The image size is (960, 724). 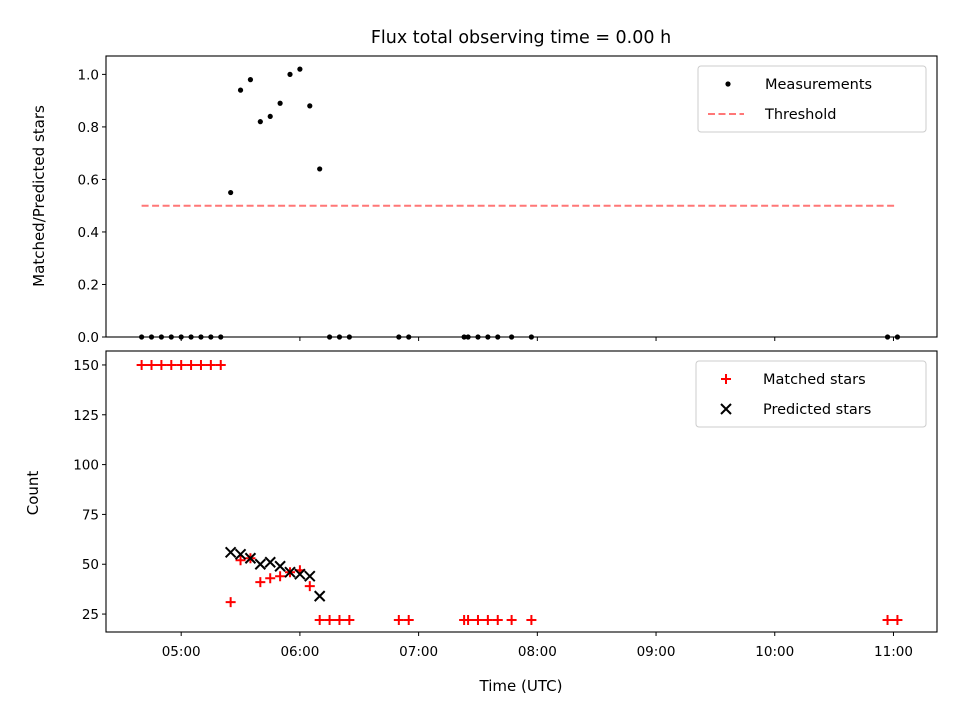 What do you see at coordinates (800, 115) in the screenshot?
I see `legend-label: Threshold` at bounding box center [800, 115].